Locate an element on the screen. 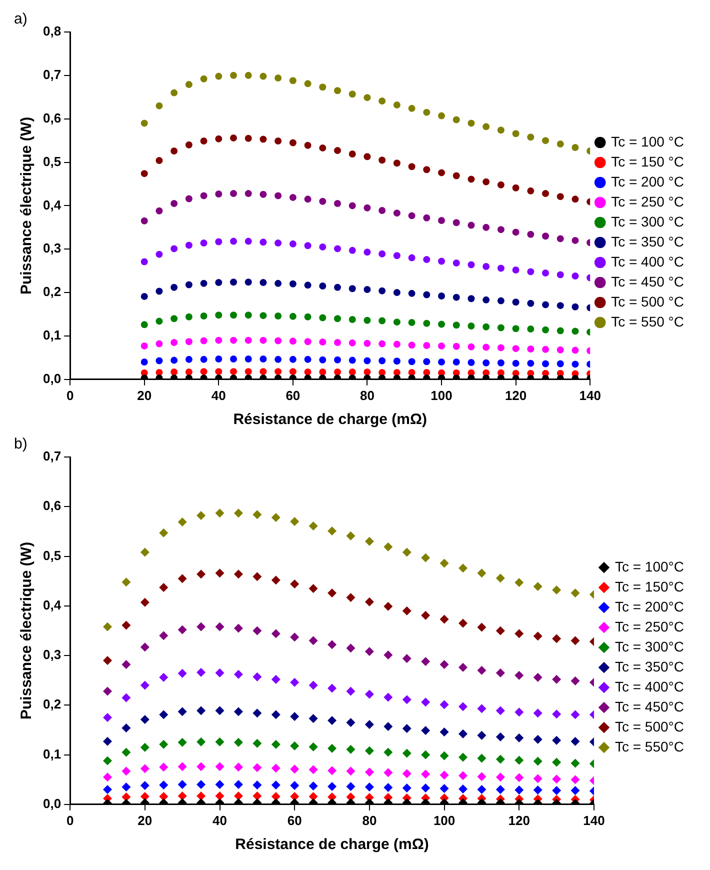  legend-label: Tc = 350 °C is located at coordinates (647, 241).